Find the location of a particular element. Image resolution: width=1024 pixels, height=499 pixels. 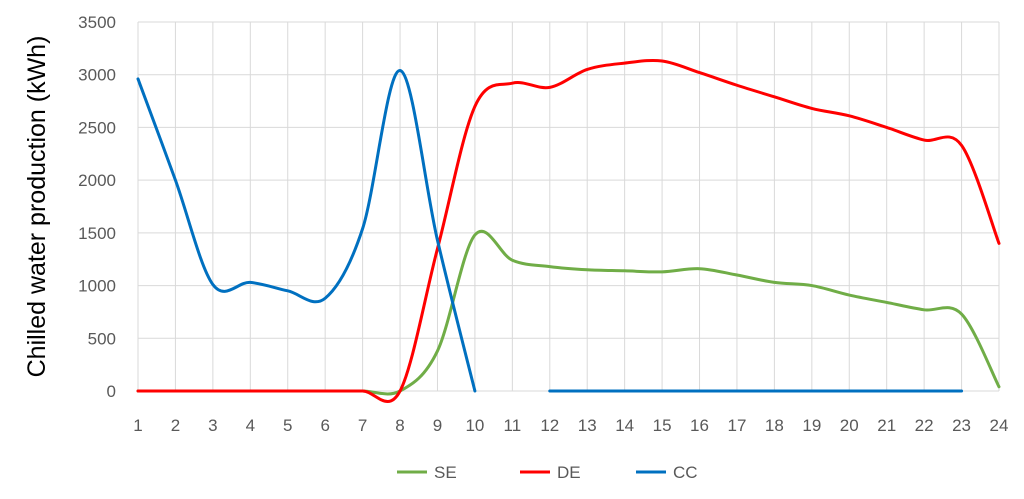

legend-label-se: SE is located at coordinates (445, 472).